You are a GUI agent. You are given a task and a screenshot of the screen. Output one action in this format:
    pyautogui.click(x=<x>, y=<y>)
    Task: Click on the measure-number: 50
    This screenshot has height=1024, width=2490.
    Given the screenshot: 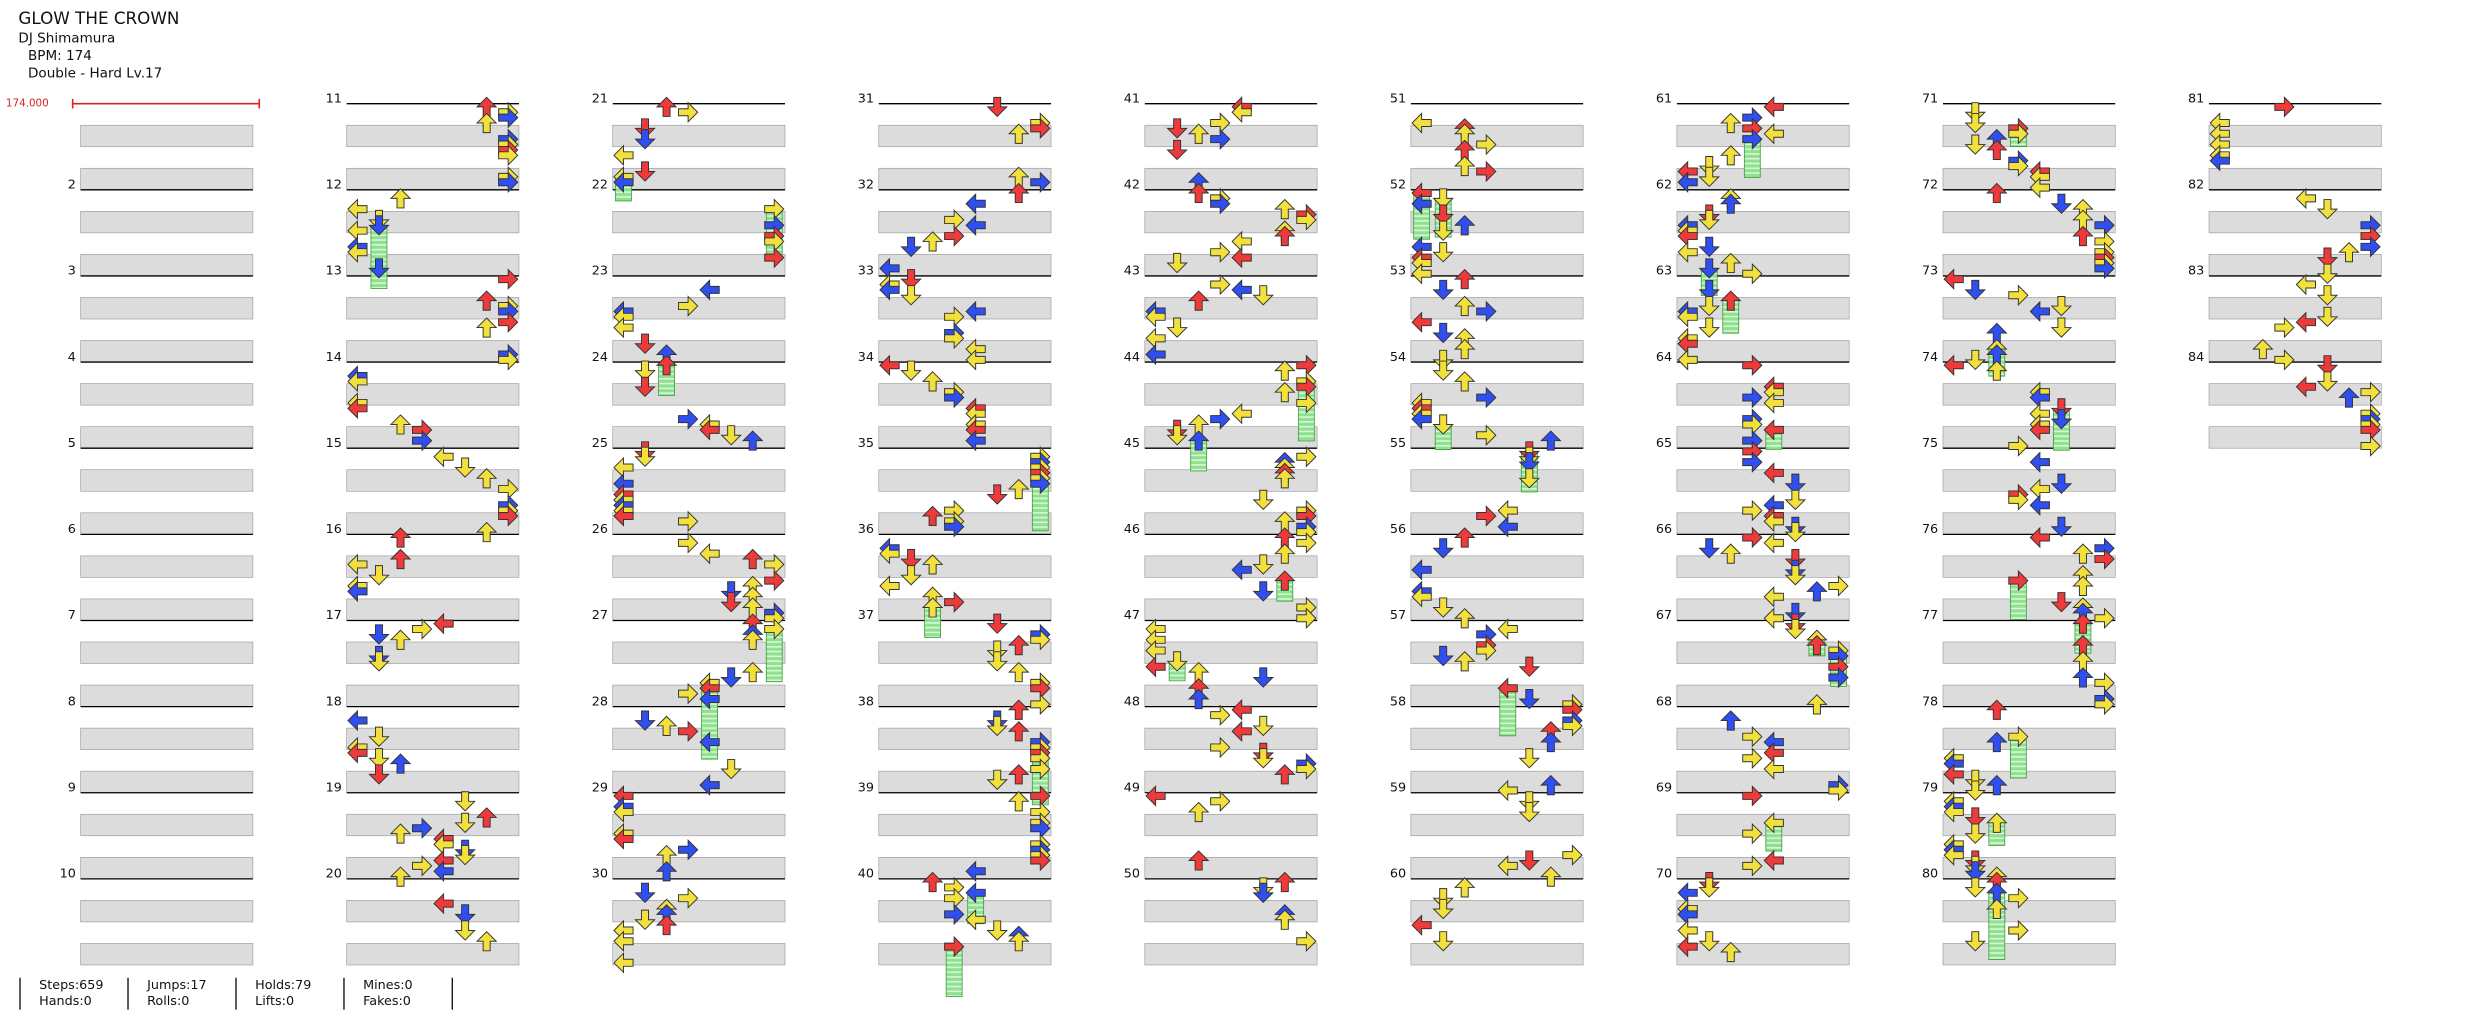 What is the action you would take?
    pyautogui.click(x=1132, y=874)
    